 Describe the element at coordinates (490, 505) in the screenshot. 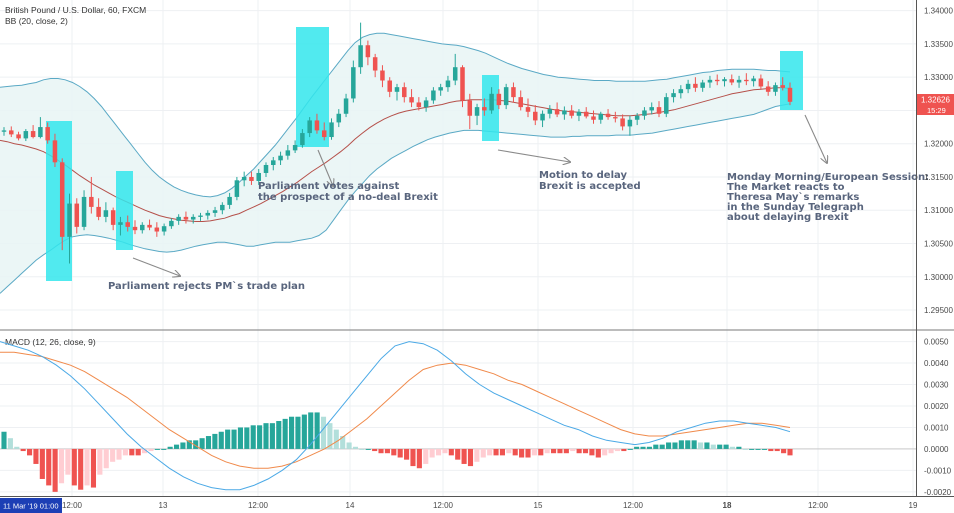

I see `time-axis: 12:00 13 12:00 14 12:00 15 12:00 18 12:00 19` at that location.